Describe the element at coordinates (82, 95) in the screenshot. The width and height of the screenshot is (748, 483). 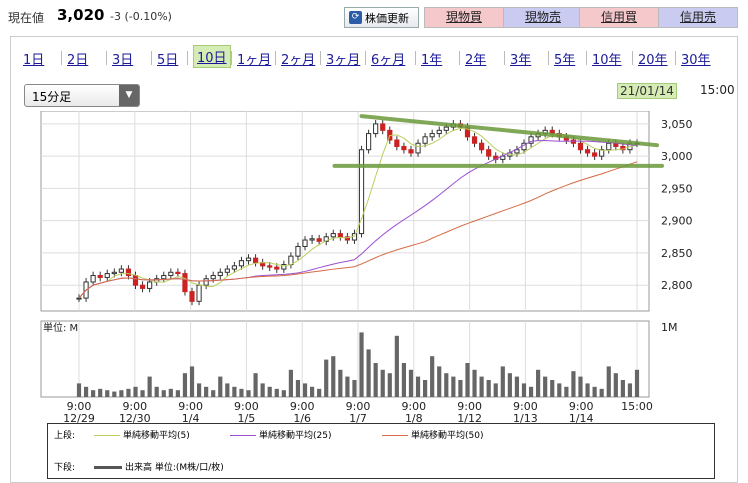
I see `interval-select: 15分足 ▼` at that location.